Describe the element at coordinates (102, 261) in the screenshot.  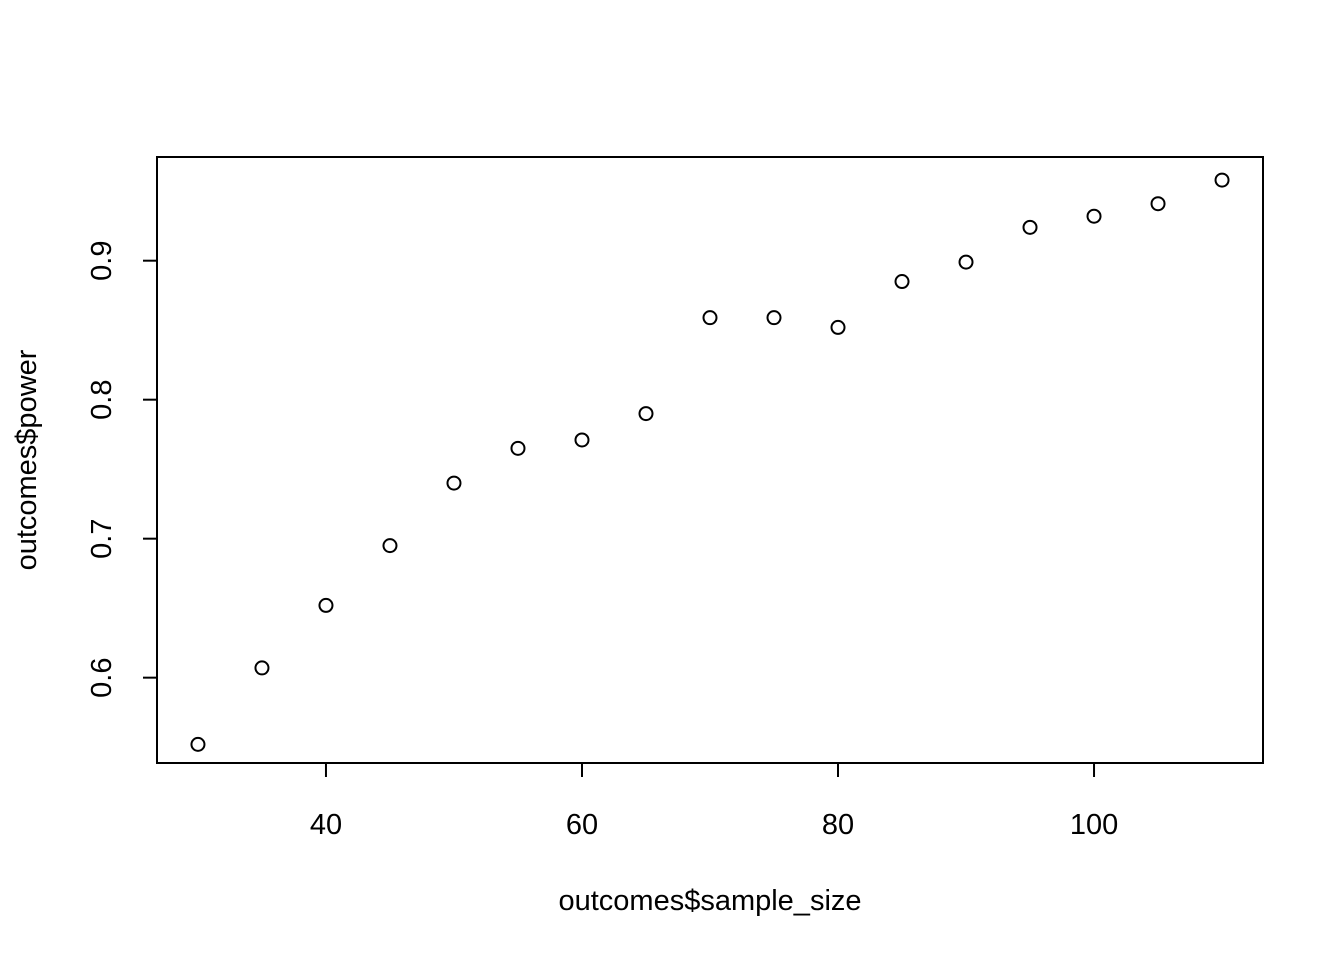
I see `y-tick-label: 0.9` at that location.